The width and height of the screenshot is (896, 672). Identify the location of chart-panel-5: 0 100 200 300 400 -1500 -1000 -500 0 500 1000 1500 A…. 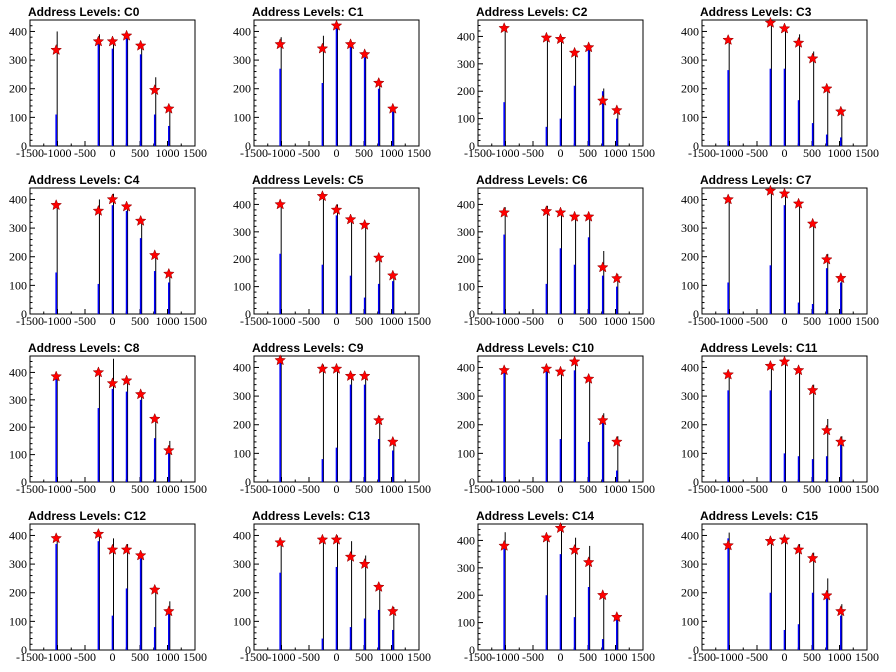
(336, 252).